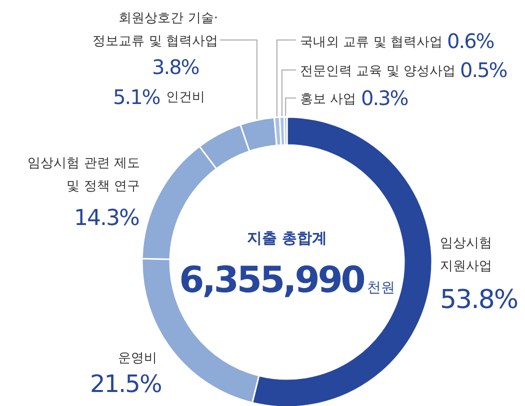 This screenshot has height=406, width=525. Describe the element at coordinates (287, 238) in the screenshot. I see `title: 지출 총합계` at that location.